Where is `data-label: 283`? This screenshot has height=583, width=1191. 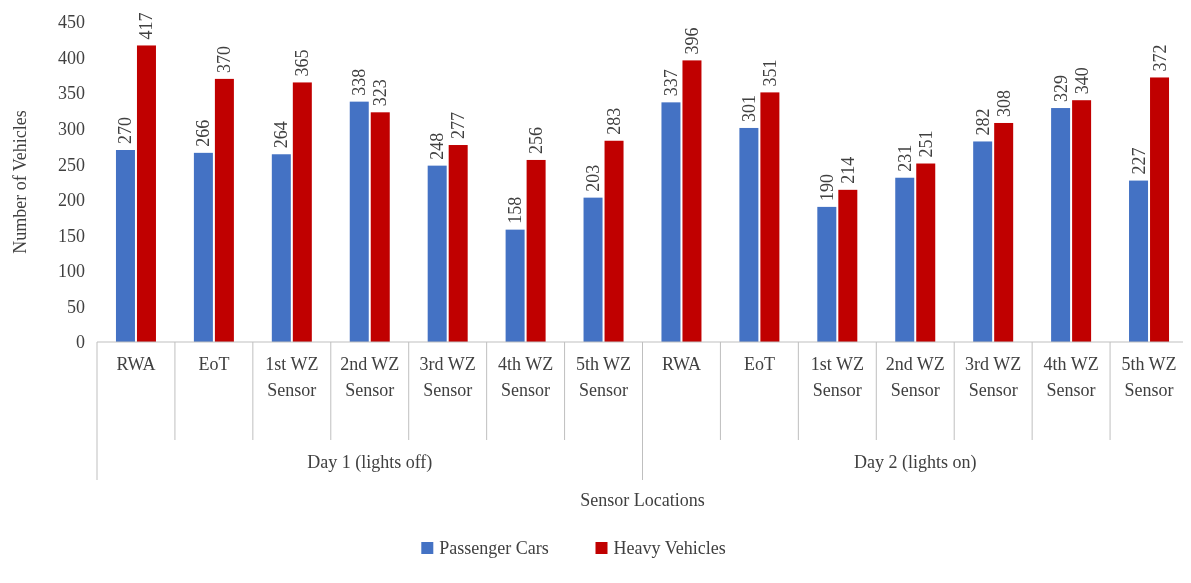
data-label: 283 is located at coordinates (614, 121).